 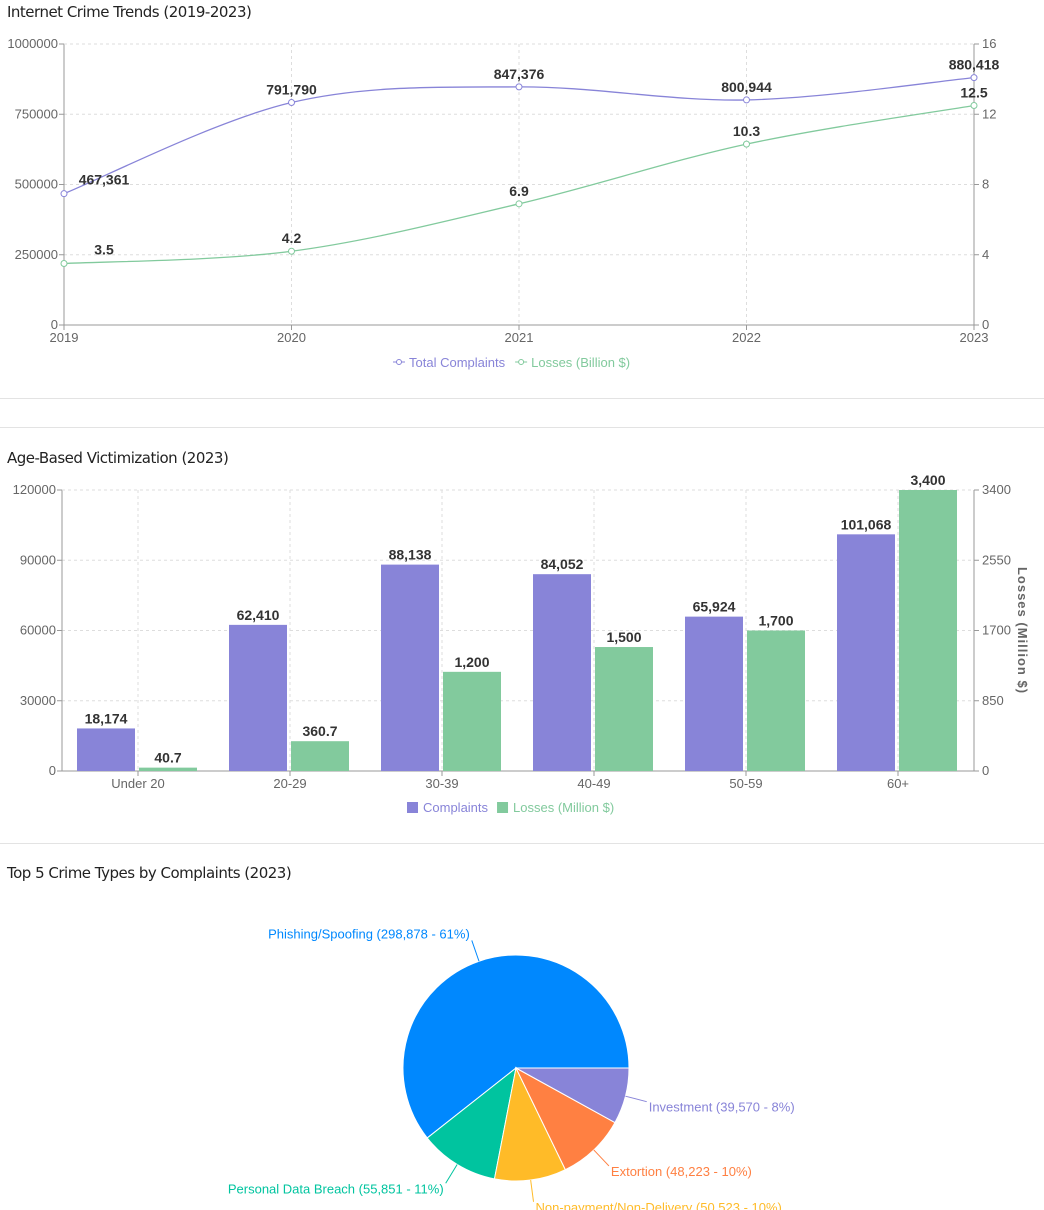 What do you see at coordinates (746, 87) in the screenshot?
I see `data-label: 800,944` at bounding box center [746, 87].